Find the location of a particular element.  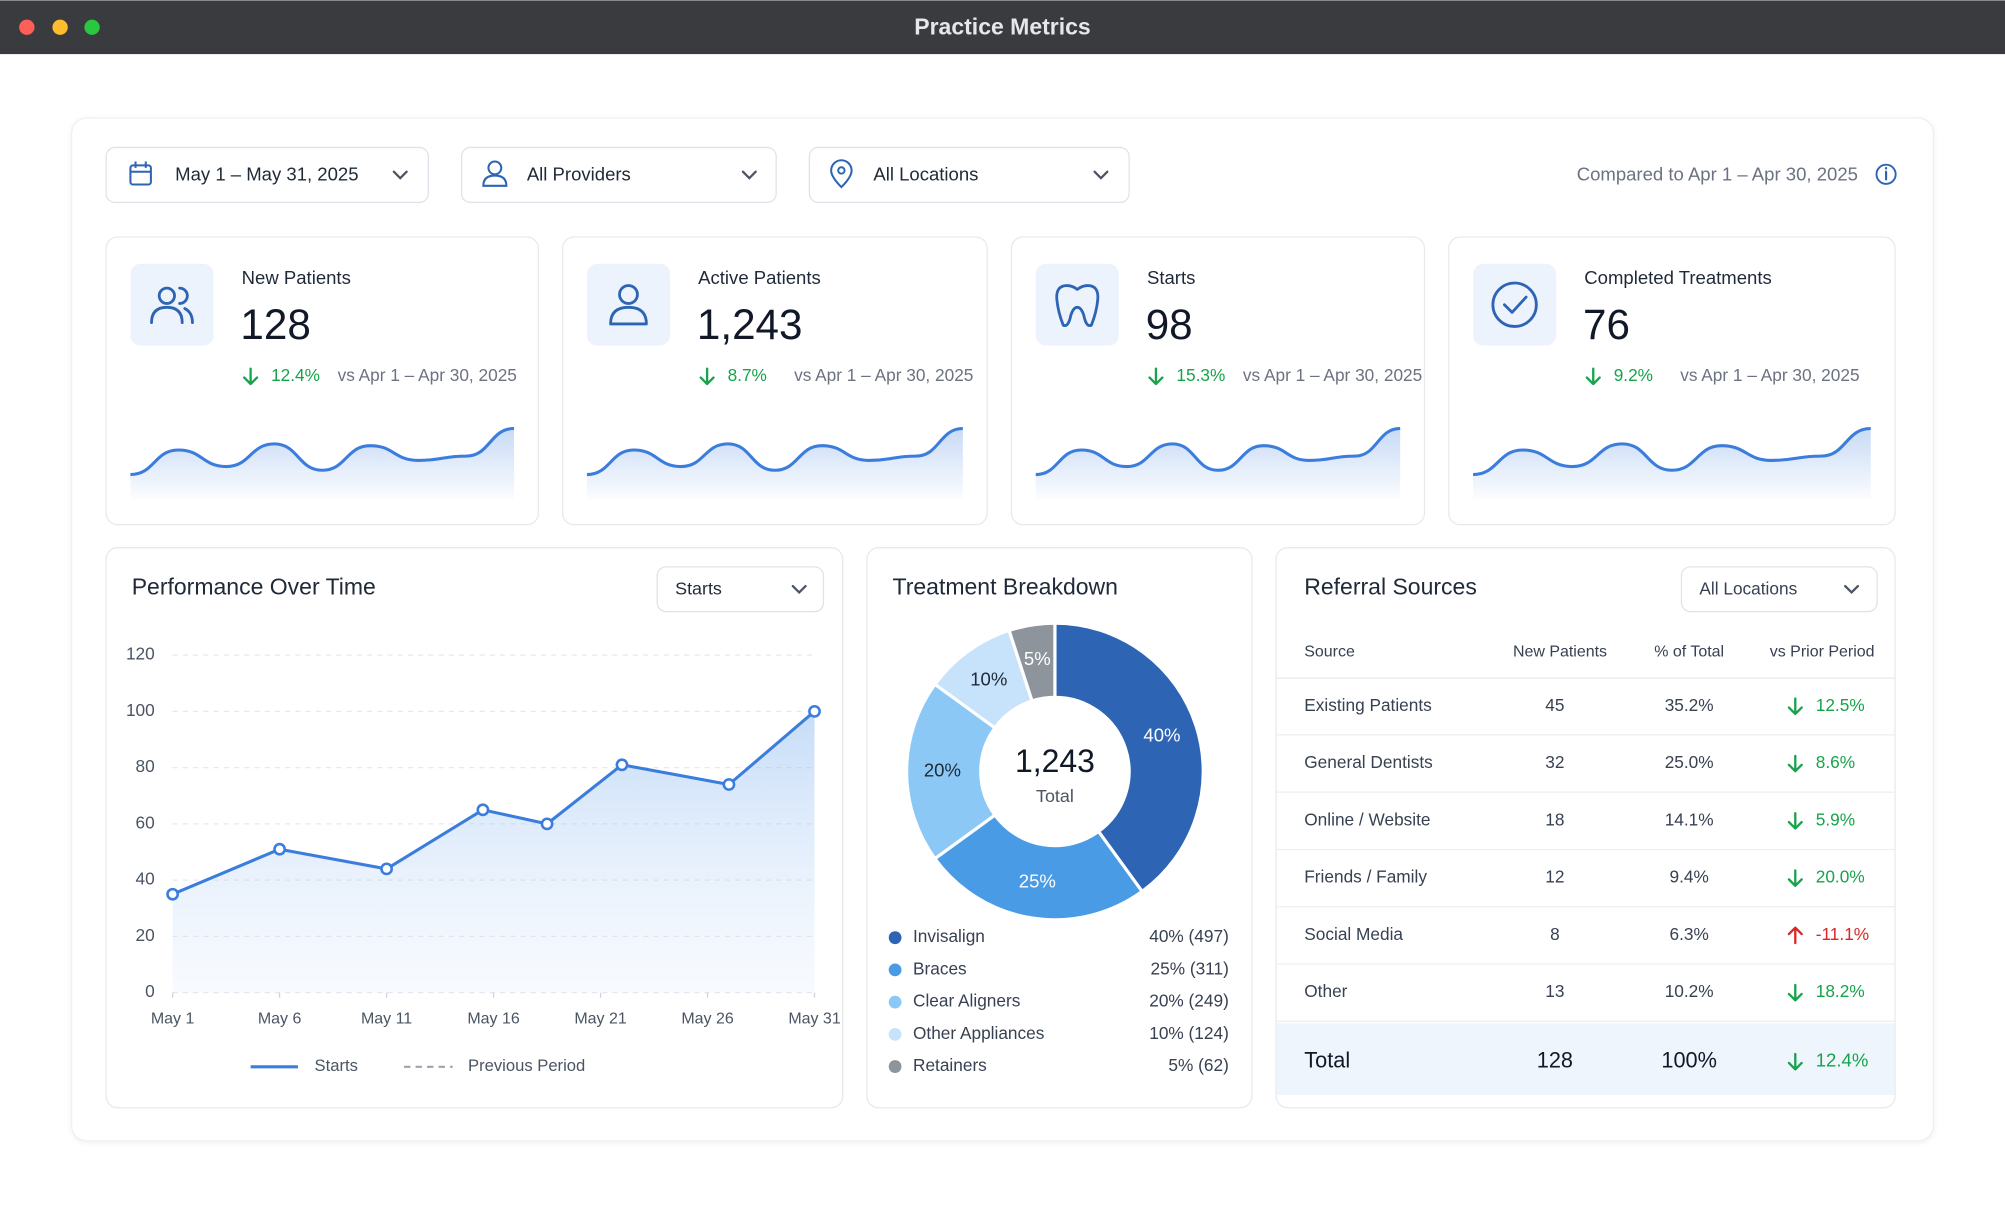

legend-value: 20% (249) is located at coordinates (1189, 1001).